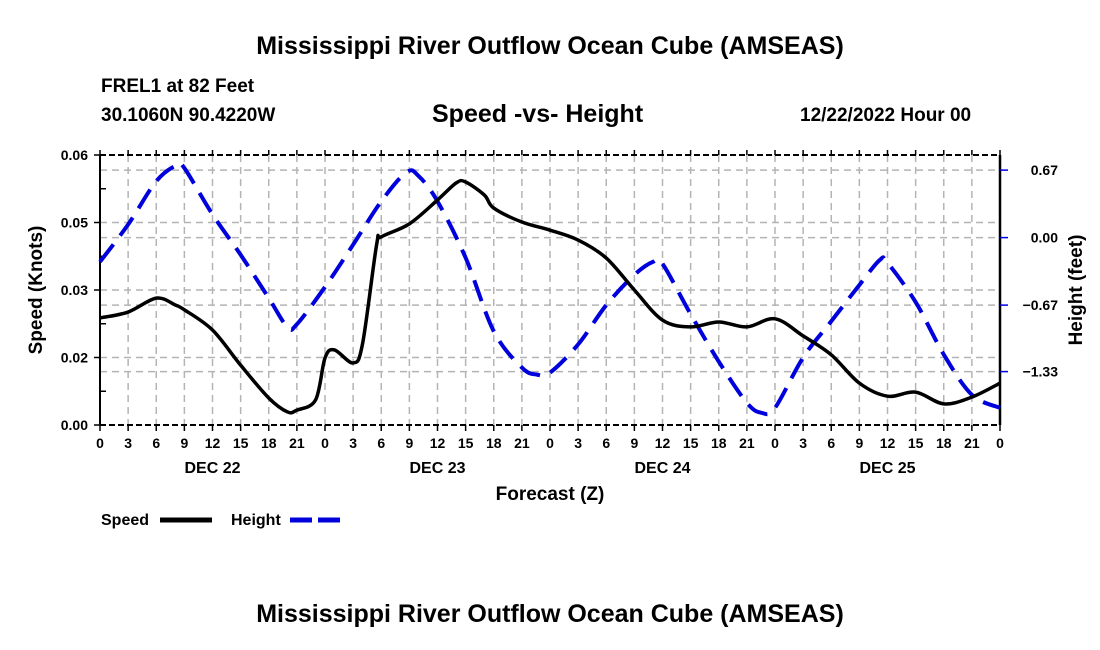  Describe the element at coordinates (550, 494) in the screenshot. I see `x-axis-label: Forecast (Z)` at that location.